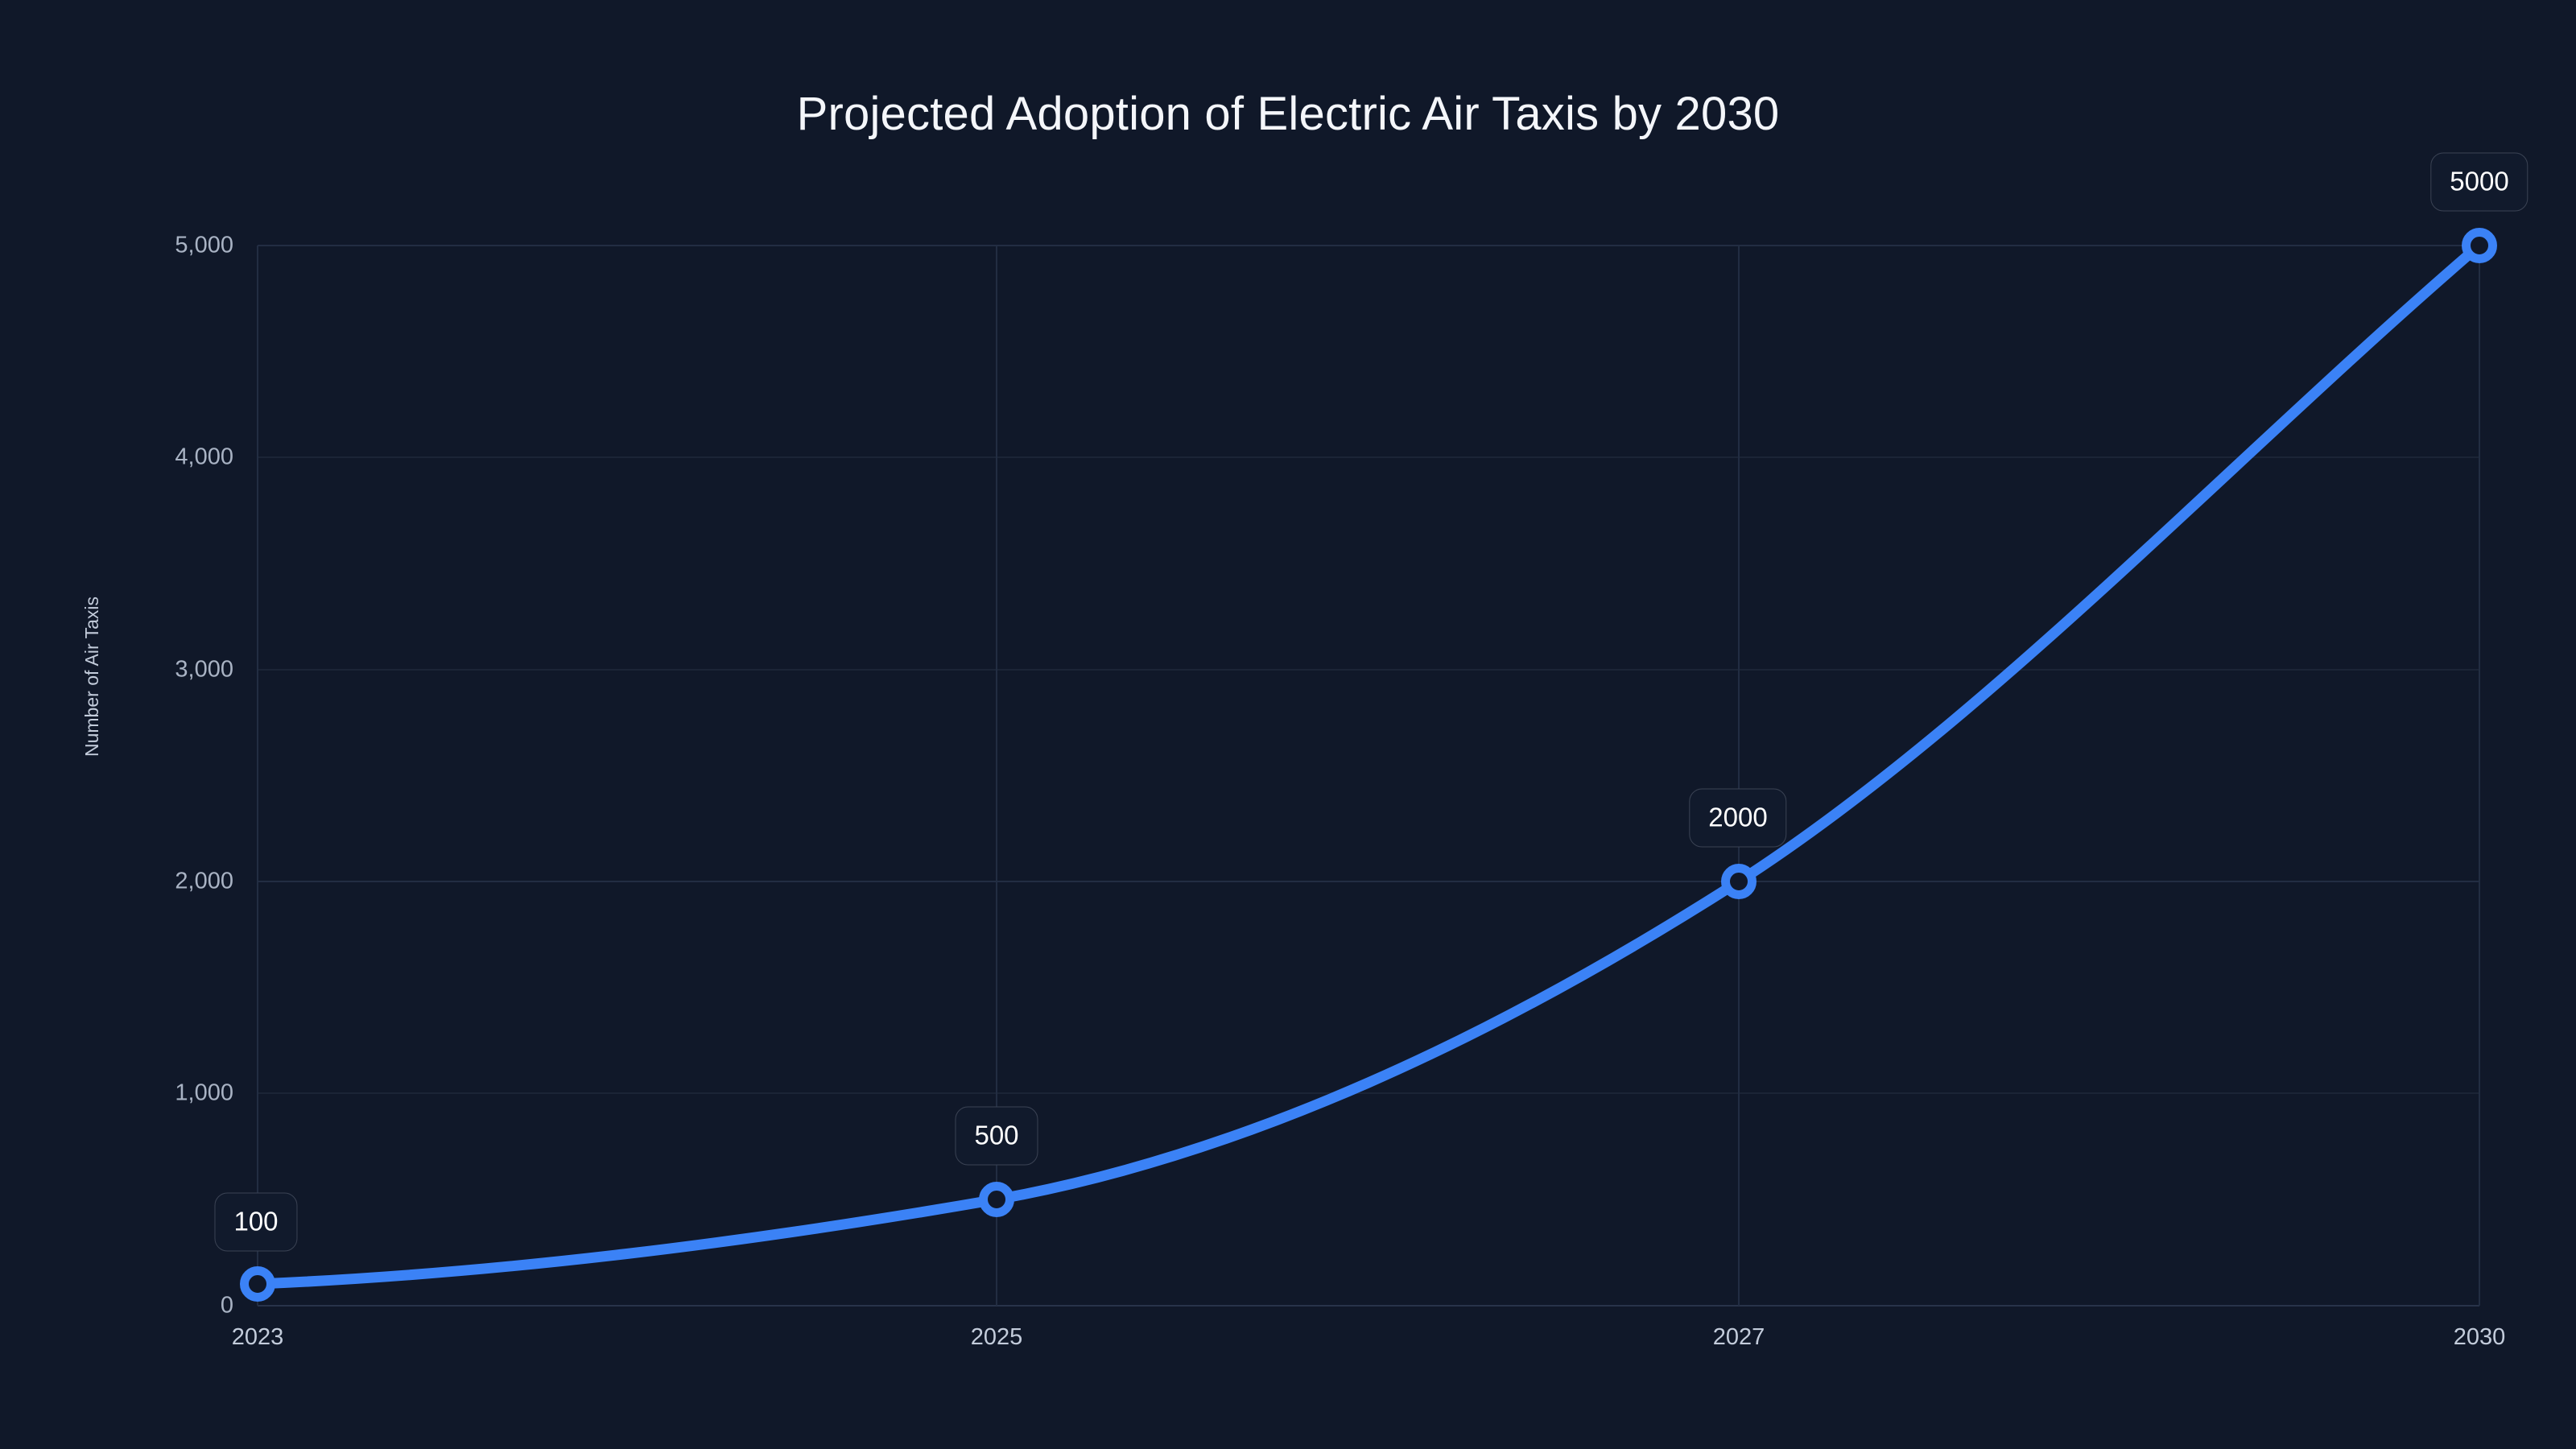 Image resolution: width=2576 pixels, height=1449 pixels. What do you see at coordinates (204, 669) in the screenshot?
I see `y-tick-label-3000: 3,000` at bounding box center [204, 669].